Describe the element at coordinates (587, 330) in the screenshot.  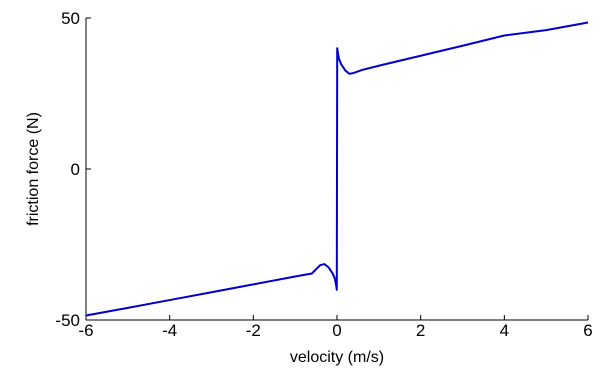
I see `x-tick-label: 6` at that location.